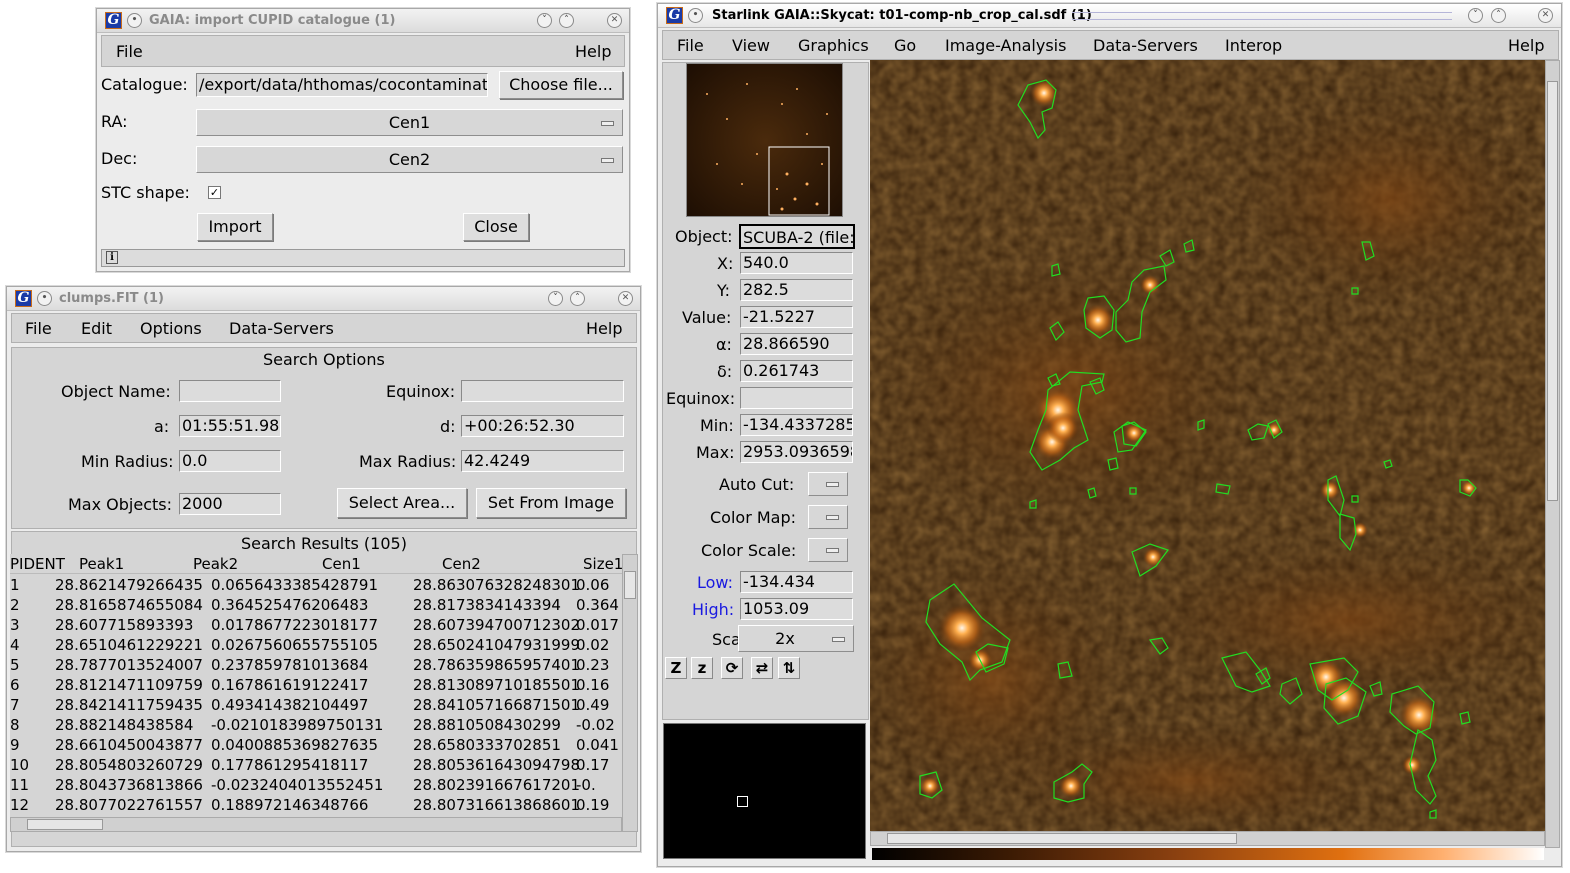  What do you see at coordinates (701, 398) in the screenshot?
I see `equinox-label: Equinox:` at bounding box center [701, 398].